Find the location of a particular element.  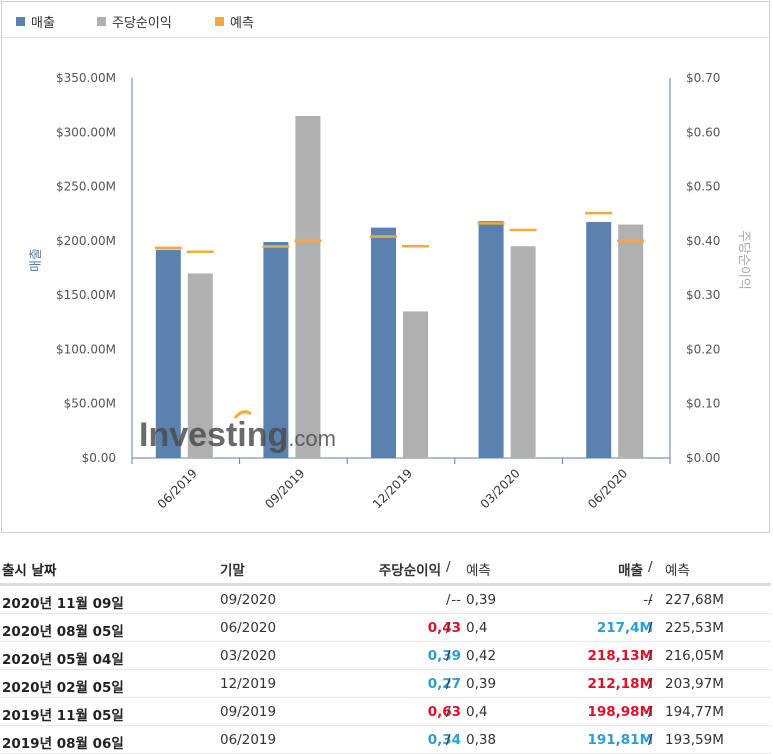

cell-period: 09/2020 is located at coordinates (248, 600).